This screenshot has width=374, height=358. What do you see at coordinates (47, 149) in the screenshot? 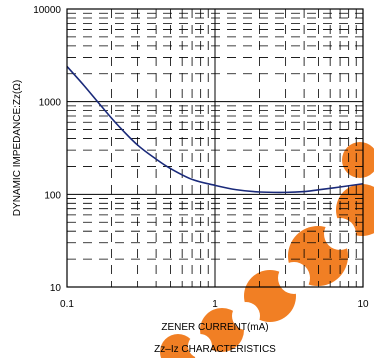
I see `y-tick-labels: 10 100 1000 10000` at bounding box center [47, 149].